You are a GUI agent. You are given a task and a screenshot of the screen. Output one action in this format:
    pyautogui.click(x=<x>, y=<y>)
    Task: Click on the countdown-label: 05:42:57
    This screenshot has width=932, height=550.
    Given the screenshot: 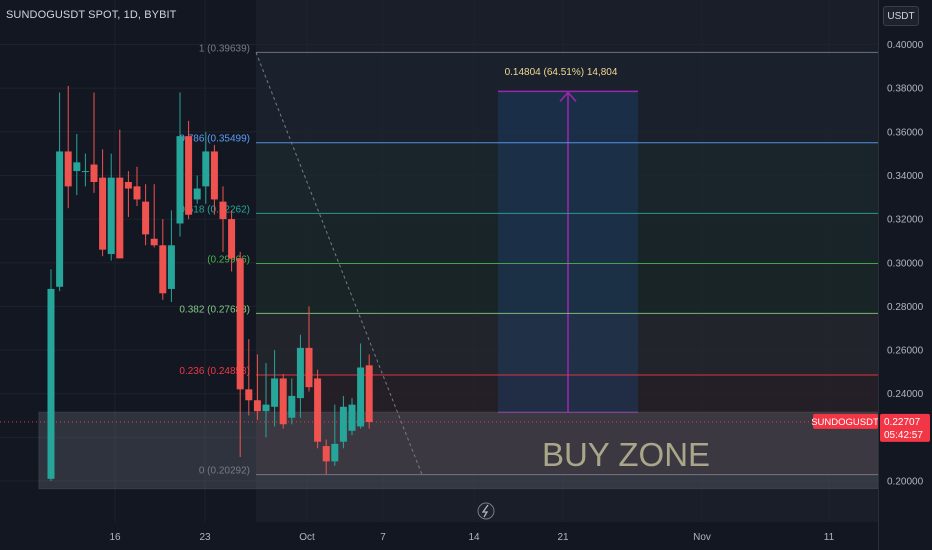 What is the action you would take?
    pyautogui.click(x=903, y=435)
    